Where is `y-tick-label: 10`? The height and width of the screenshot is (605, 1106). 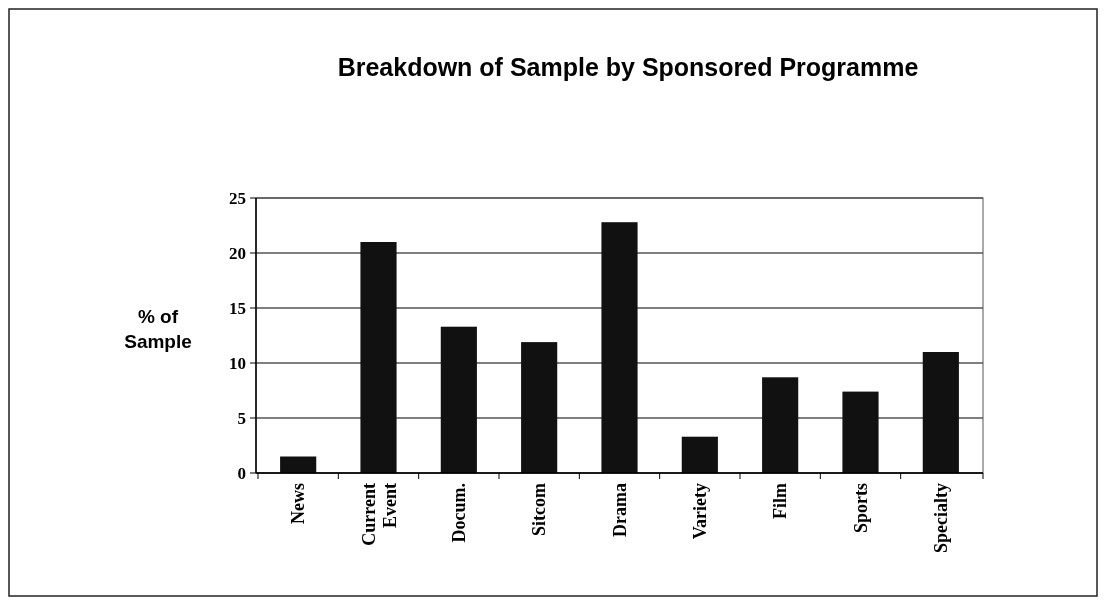
y-tick-label: 10 is located at coordinates (237, 363).